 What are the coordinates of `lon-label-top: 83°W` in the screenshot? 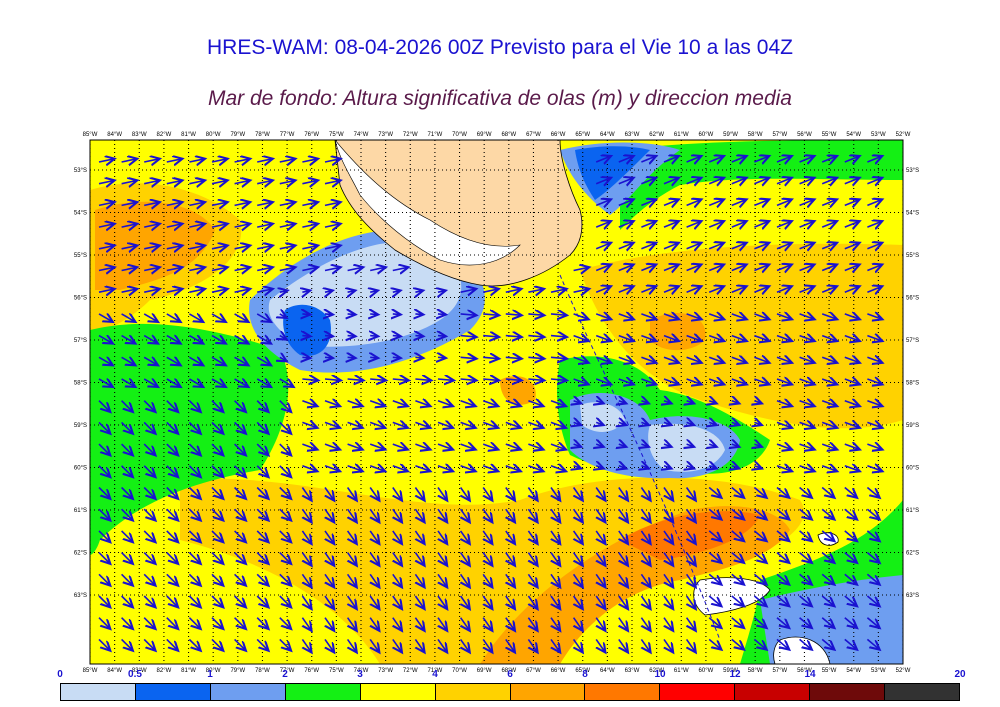 It's located at (139, 135).